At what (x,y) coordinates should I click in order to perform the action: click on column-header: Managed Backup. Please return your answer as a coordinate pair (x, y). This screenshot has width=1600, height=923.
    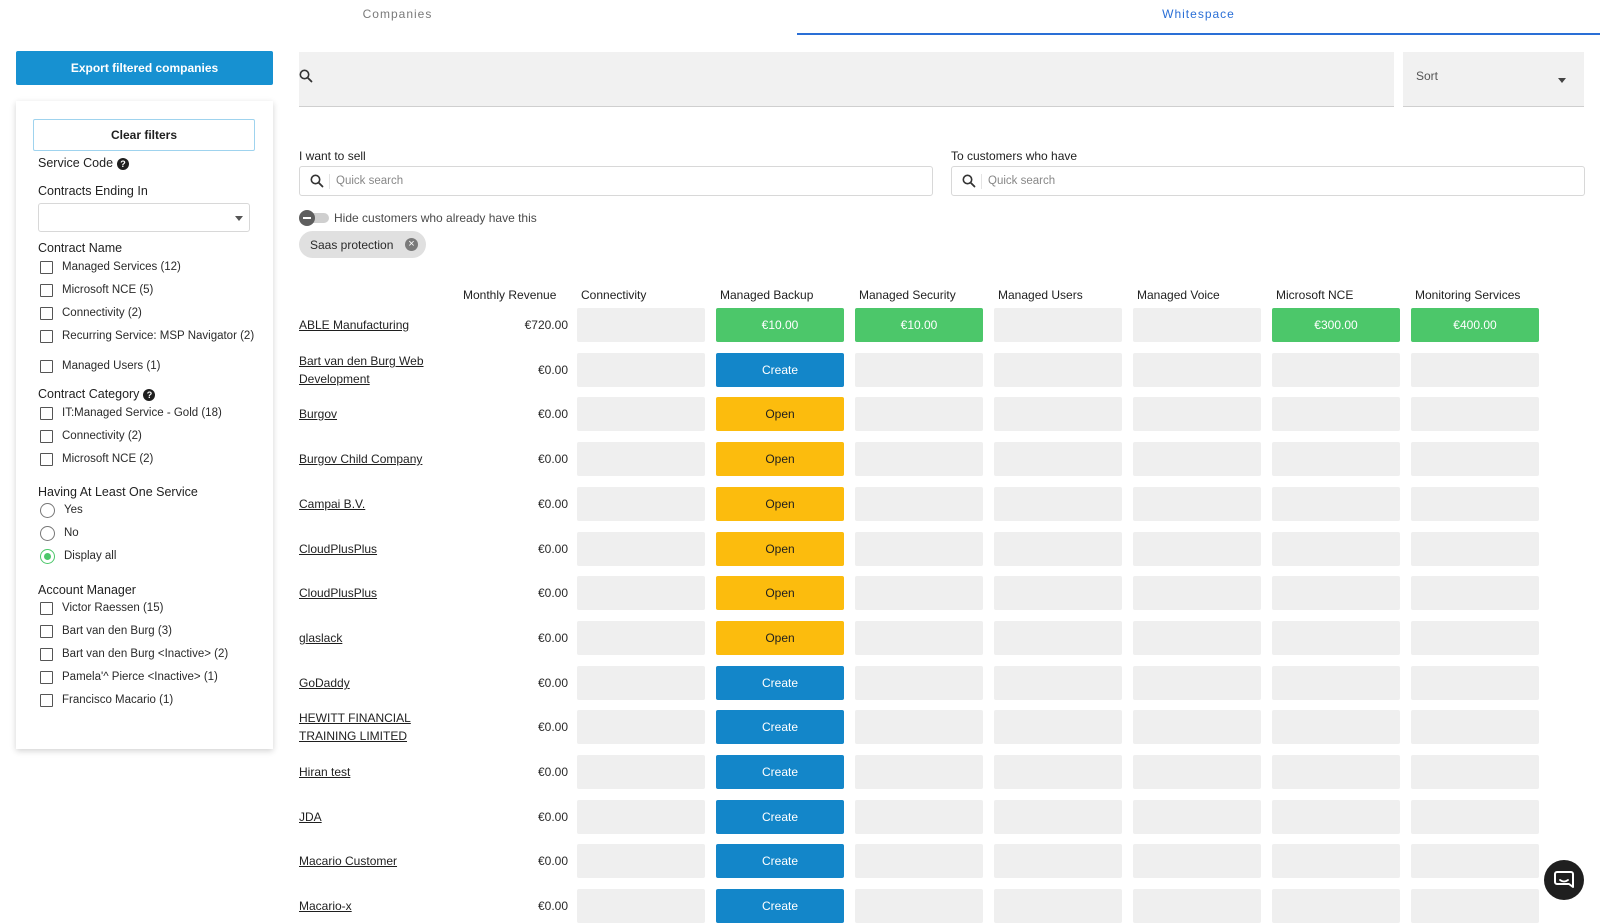
    Looking at the image, I should click on (767, 295).